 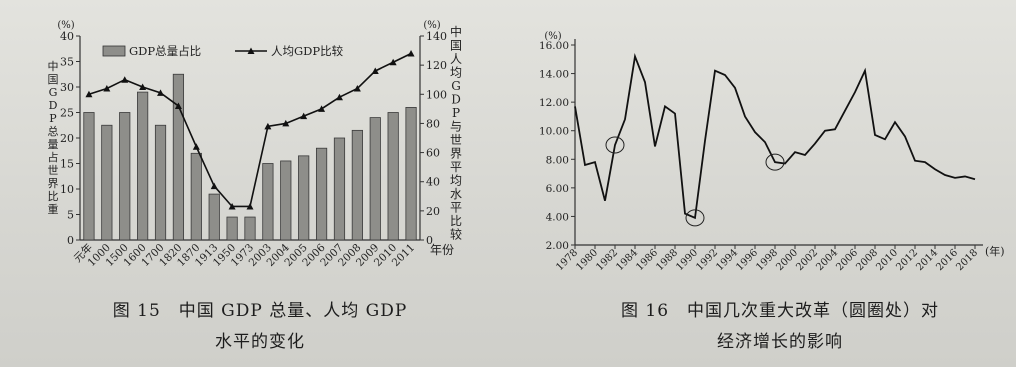 I want to click on right-tick-label: 20, so click(x=433, y=211).